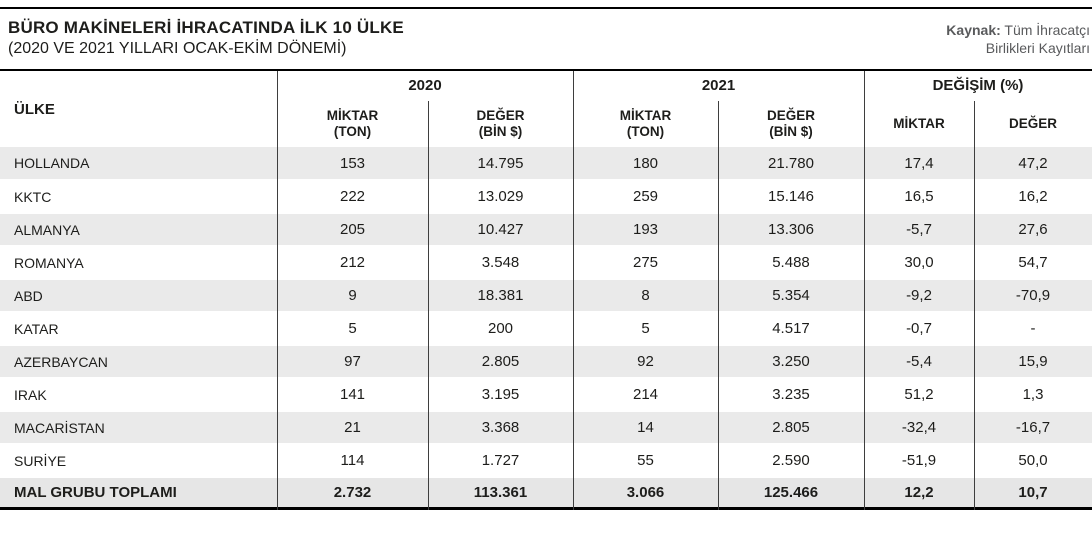  I want to click on value-cell: 275, so click(645, 263).